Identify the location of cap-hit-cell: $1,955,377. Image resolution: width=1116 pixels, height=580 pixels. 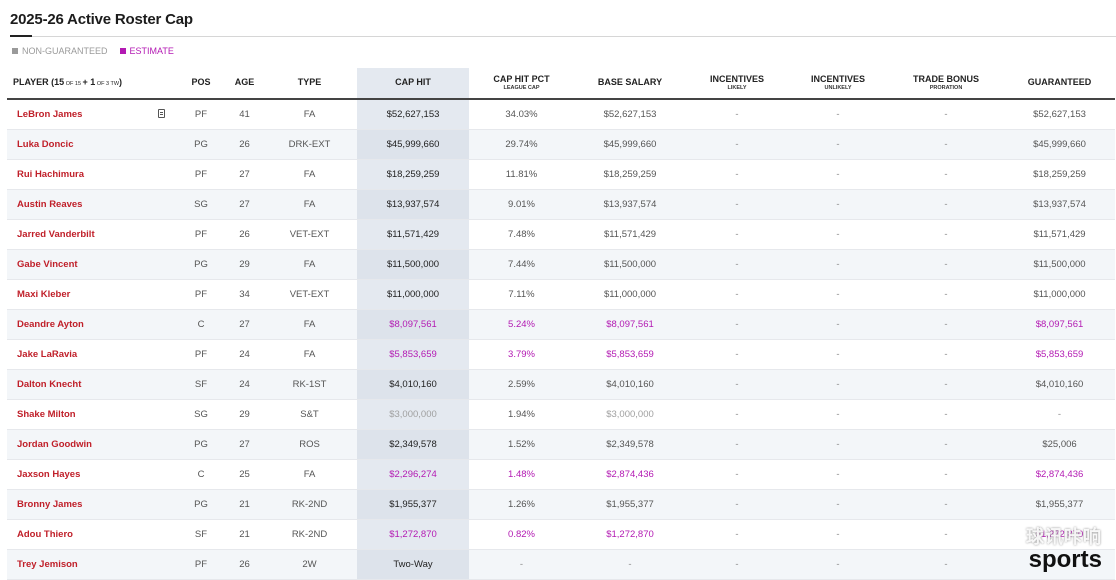
(413, 504).